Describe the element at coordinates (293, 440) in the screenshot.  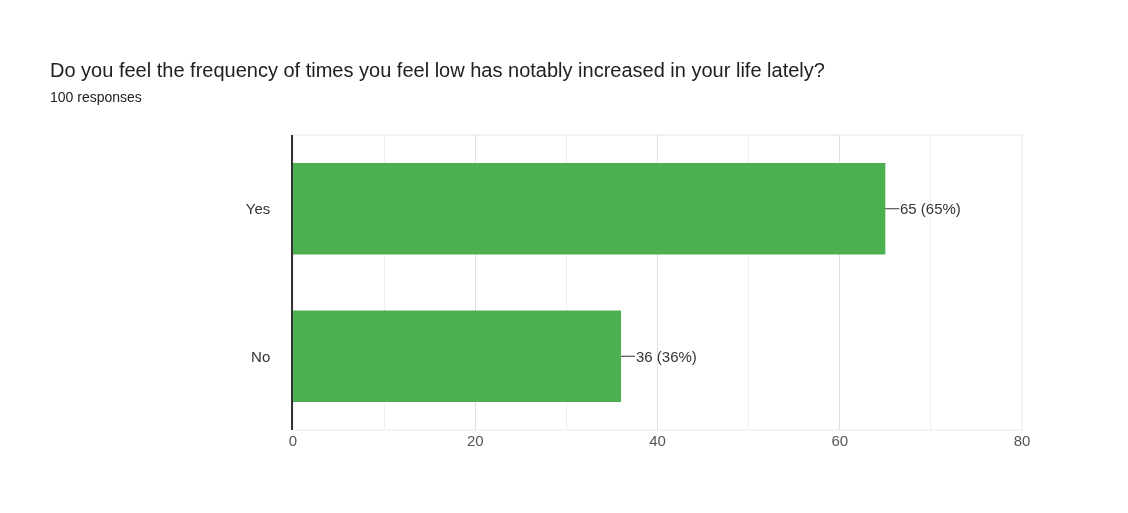
I see `x-tick-label: 0` at that location.